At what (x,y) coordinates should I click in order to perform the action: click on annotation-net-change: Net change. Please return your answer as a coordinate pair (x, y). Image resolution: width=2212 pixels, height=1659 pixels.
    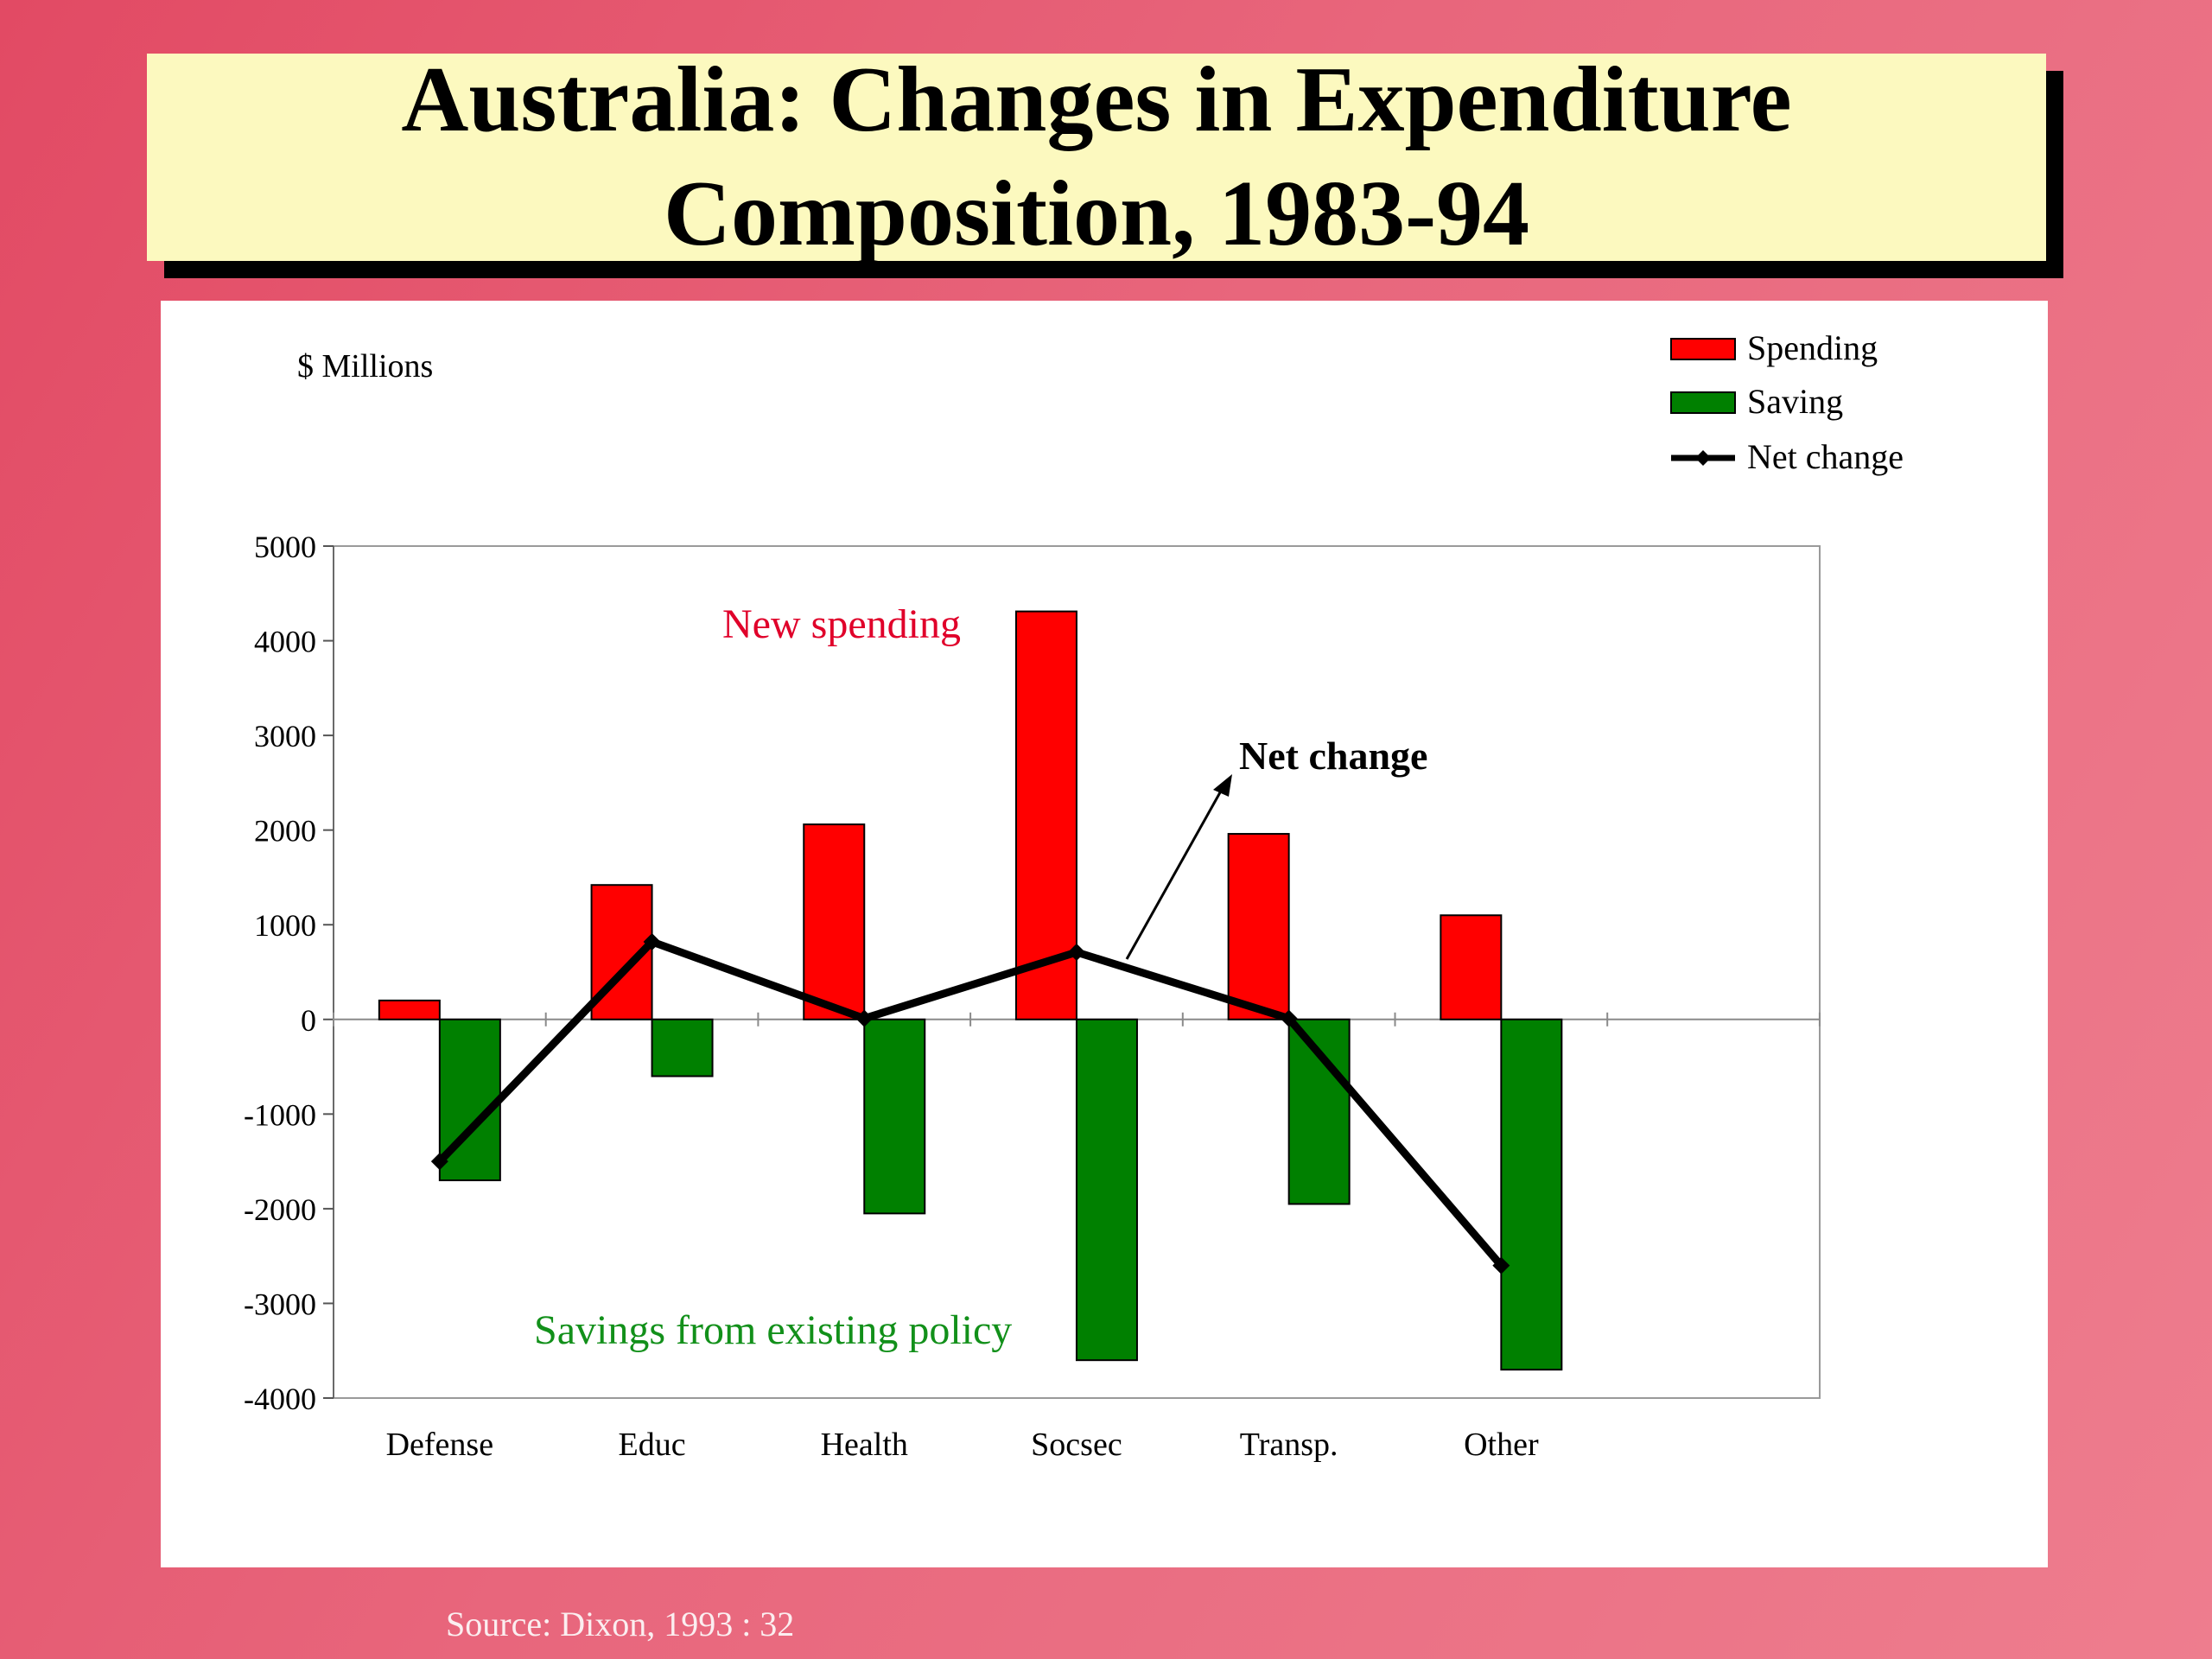
    Looking at the image, I should click on (1333, 756).